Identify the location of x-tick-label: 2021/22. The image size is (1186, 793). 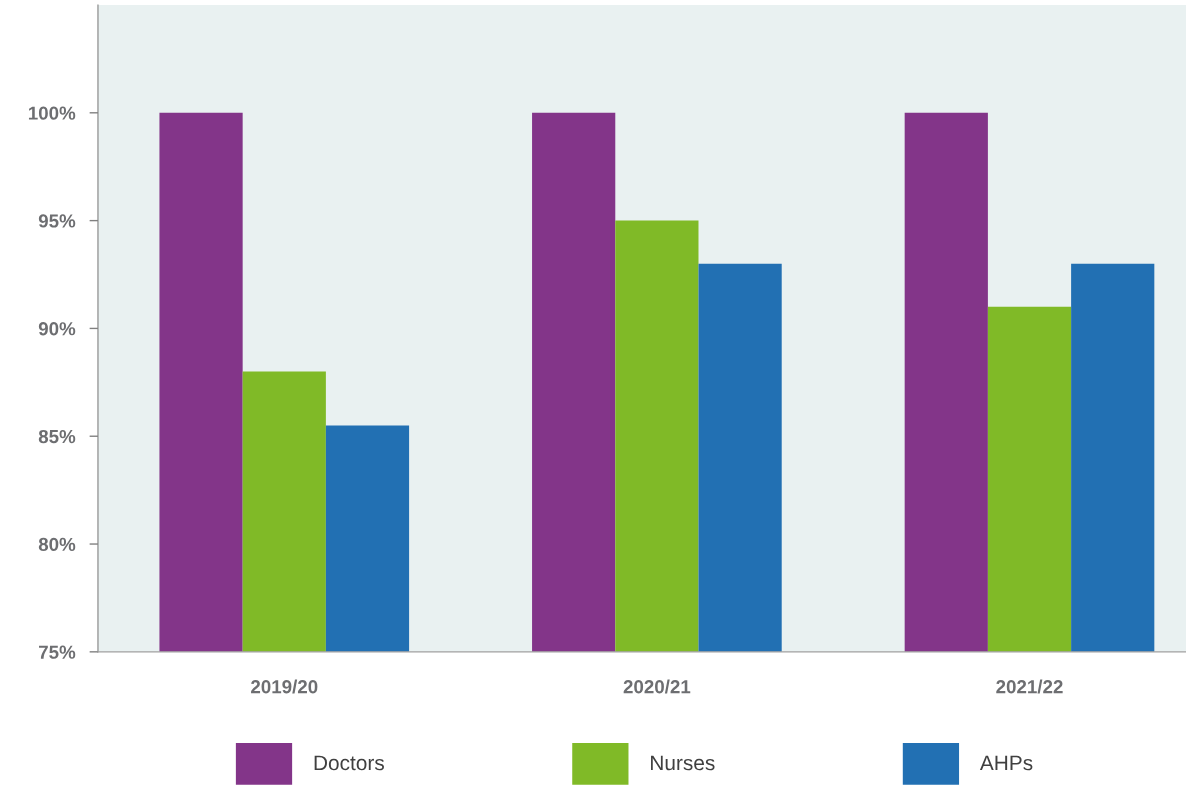
(1029, 686).